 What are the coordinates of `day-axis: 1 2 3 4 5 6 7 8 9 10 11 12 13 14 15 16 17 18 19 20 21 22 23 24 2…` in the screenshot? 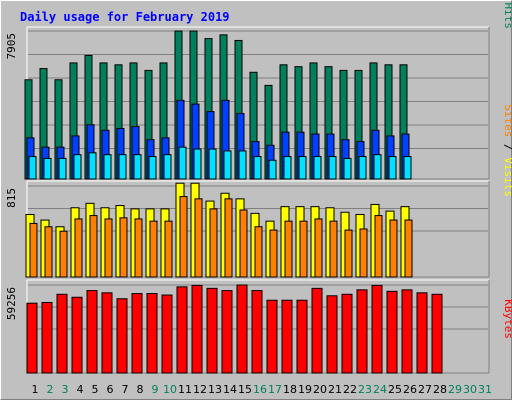 It's located at (262, 389).